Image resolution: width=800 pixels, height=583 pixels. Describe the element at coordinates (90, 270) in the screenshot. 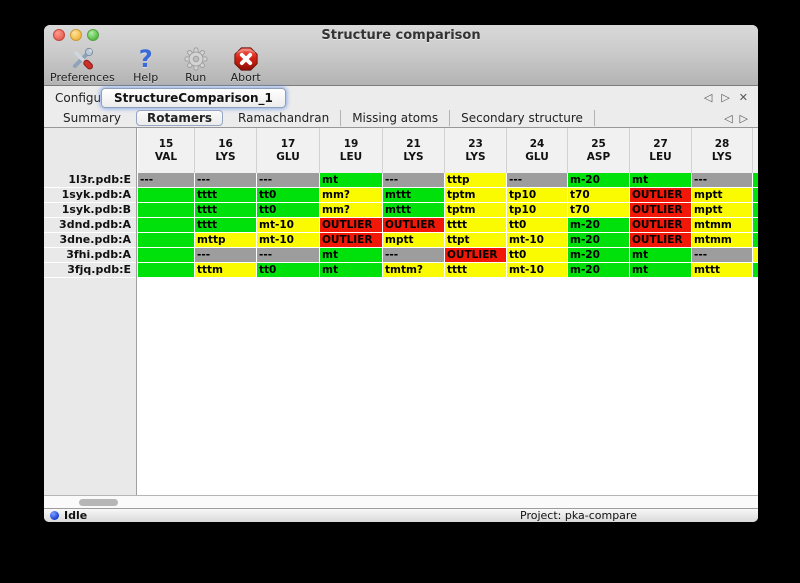

I see `structure-row-label: 3fjq.pdb:E` at that location.